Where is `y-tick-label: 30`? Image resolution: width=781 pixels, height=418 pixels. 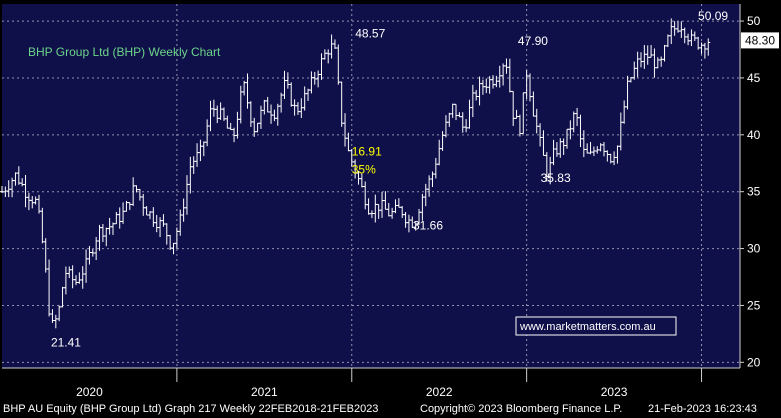
y-tick-label: 30 is located at coordinates (754, 249).